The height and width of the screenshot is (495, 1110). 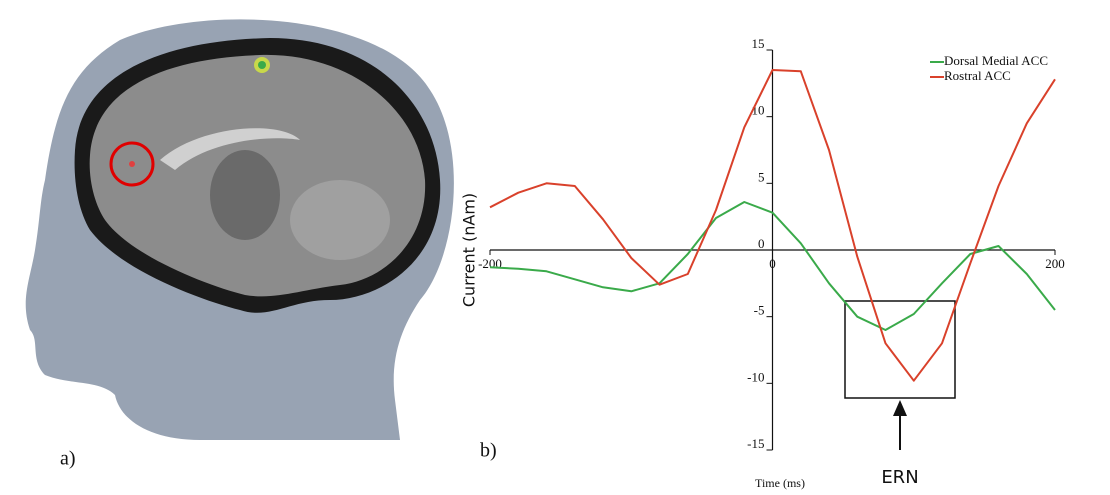 I want to click on y-tick-label: 5, so click(x=761, y=176).